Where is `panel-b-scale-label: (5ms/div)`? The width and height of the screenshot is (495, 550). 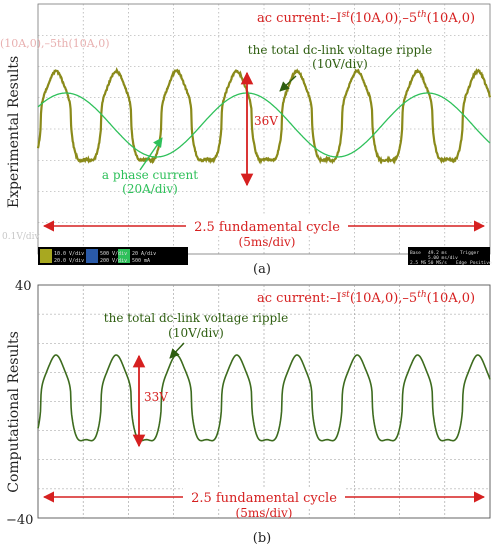
panel-b-scale-label: (5ms/div) is located at coordinates (264, 513).